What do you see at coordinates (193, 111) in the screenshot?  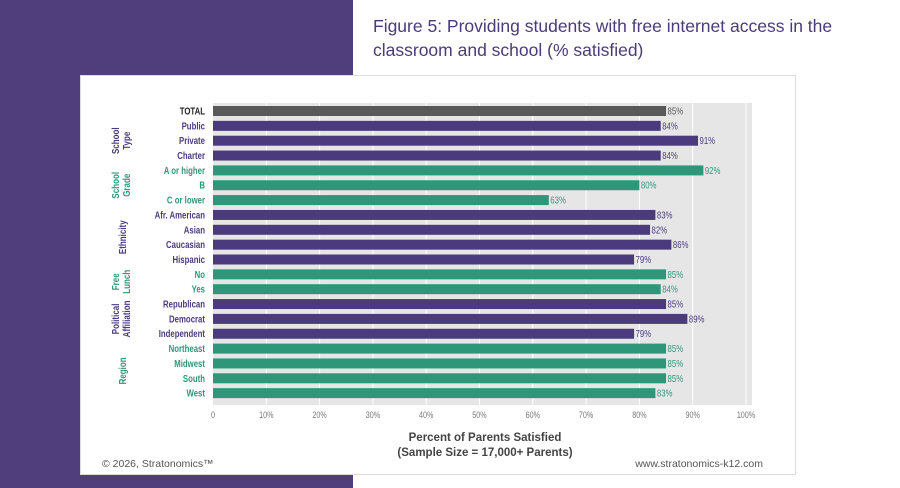 I see `category-label: TOTAL` at bounding box center [193, 111].